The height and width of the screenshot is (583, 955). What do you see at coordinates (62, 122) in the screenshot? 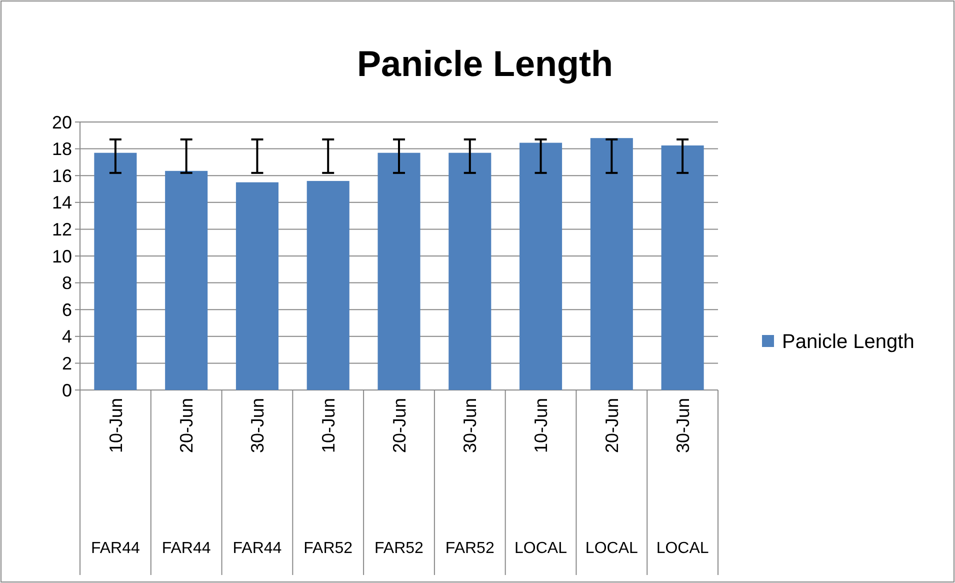
I see `y-tick-label: 20` at bounding box center [62, 122].